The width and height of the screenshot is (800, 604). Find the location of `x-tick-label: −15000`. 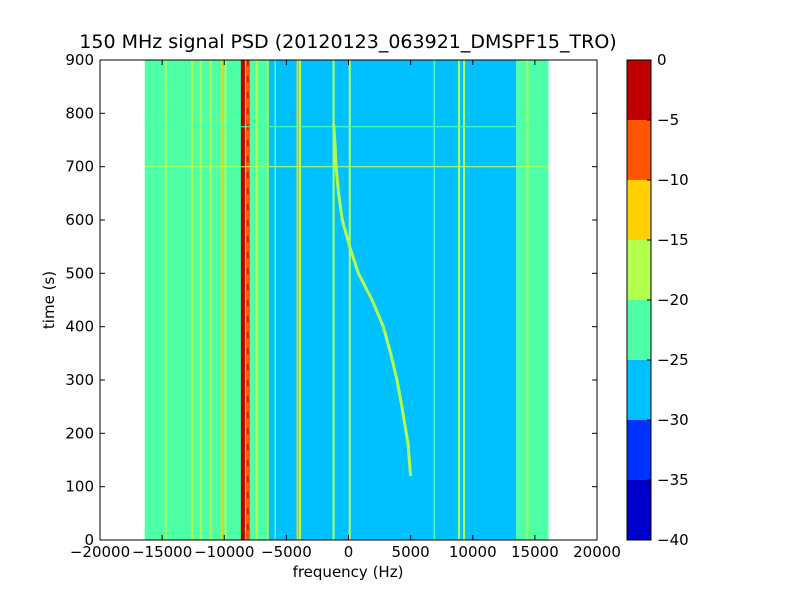

x-tick-label: −15000 is located at coordinates (162, 552).